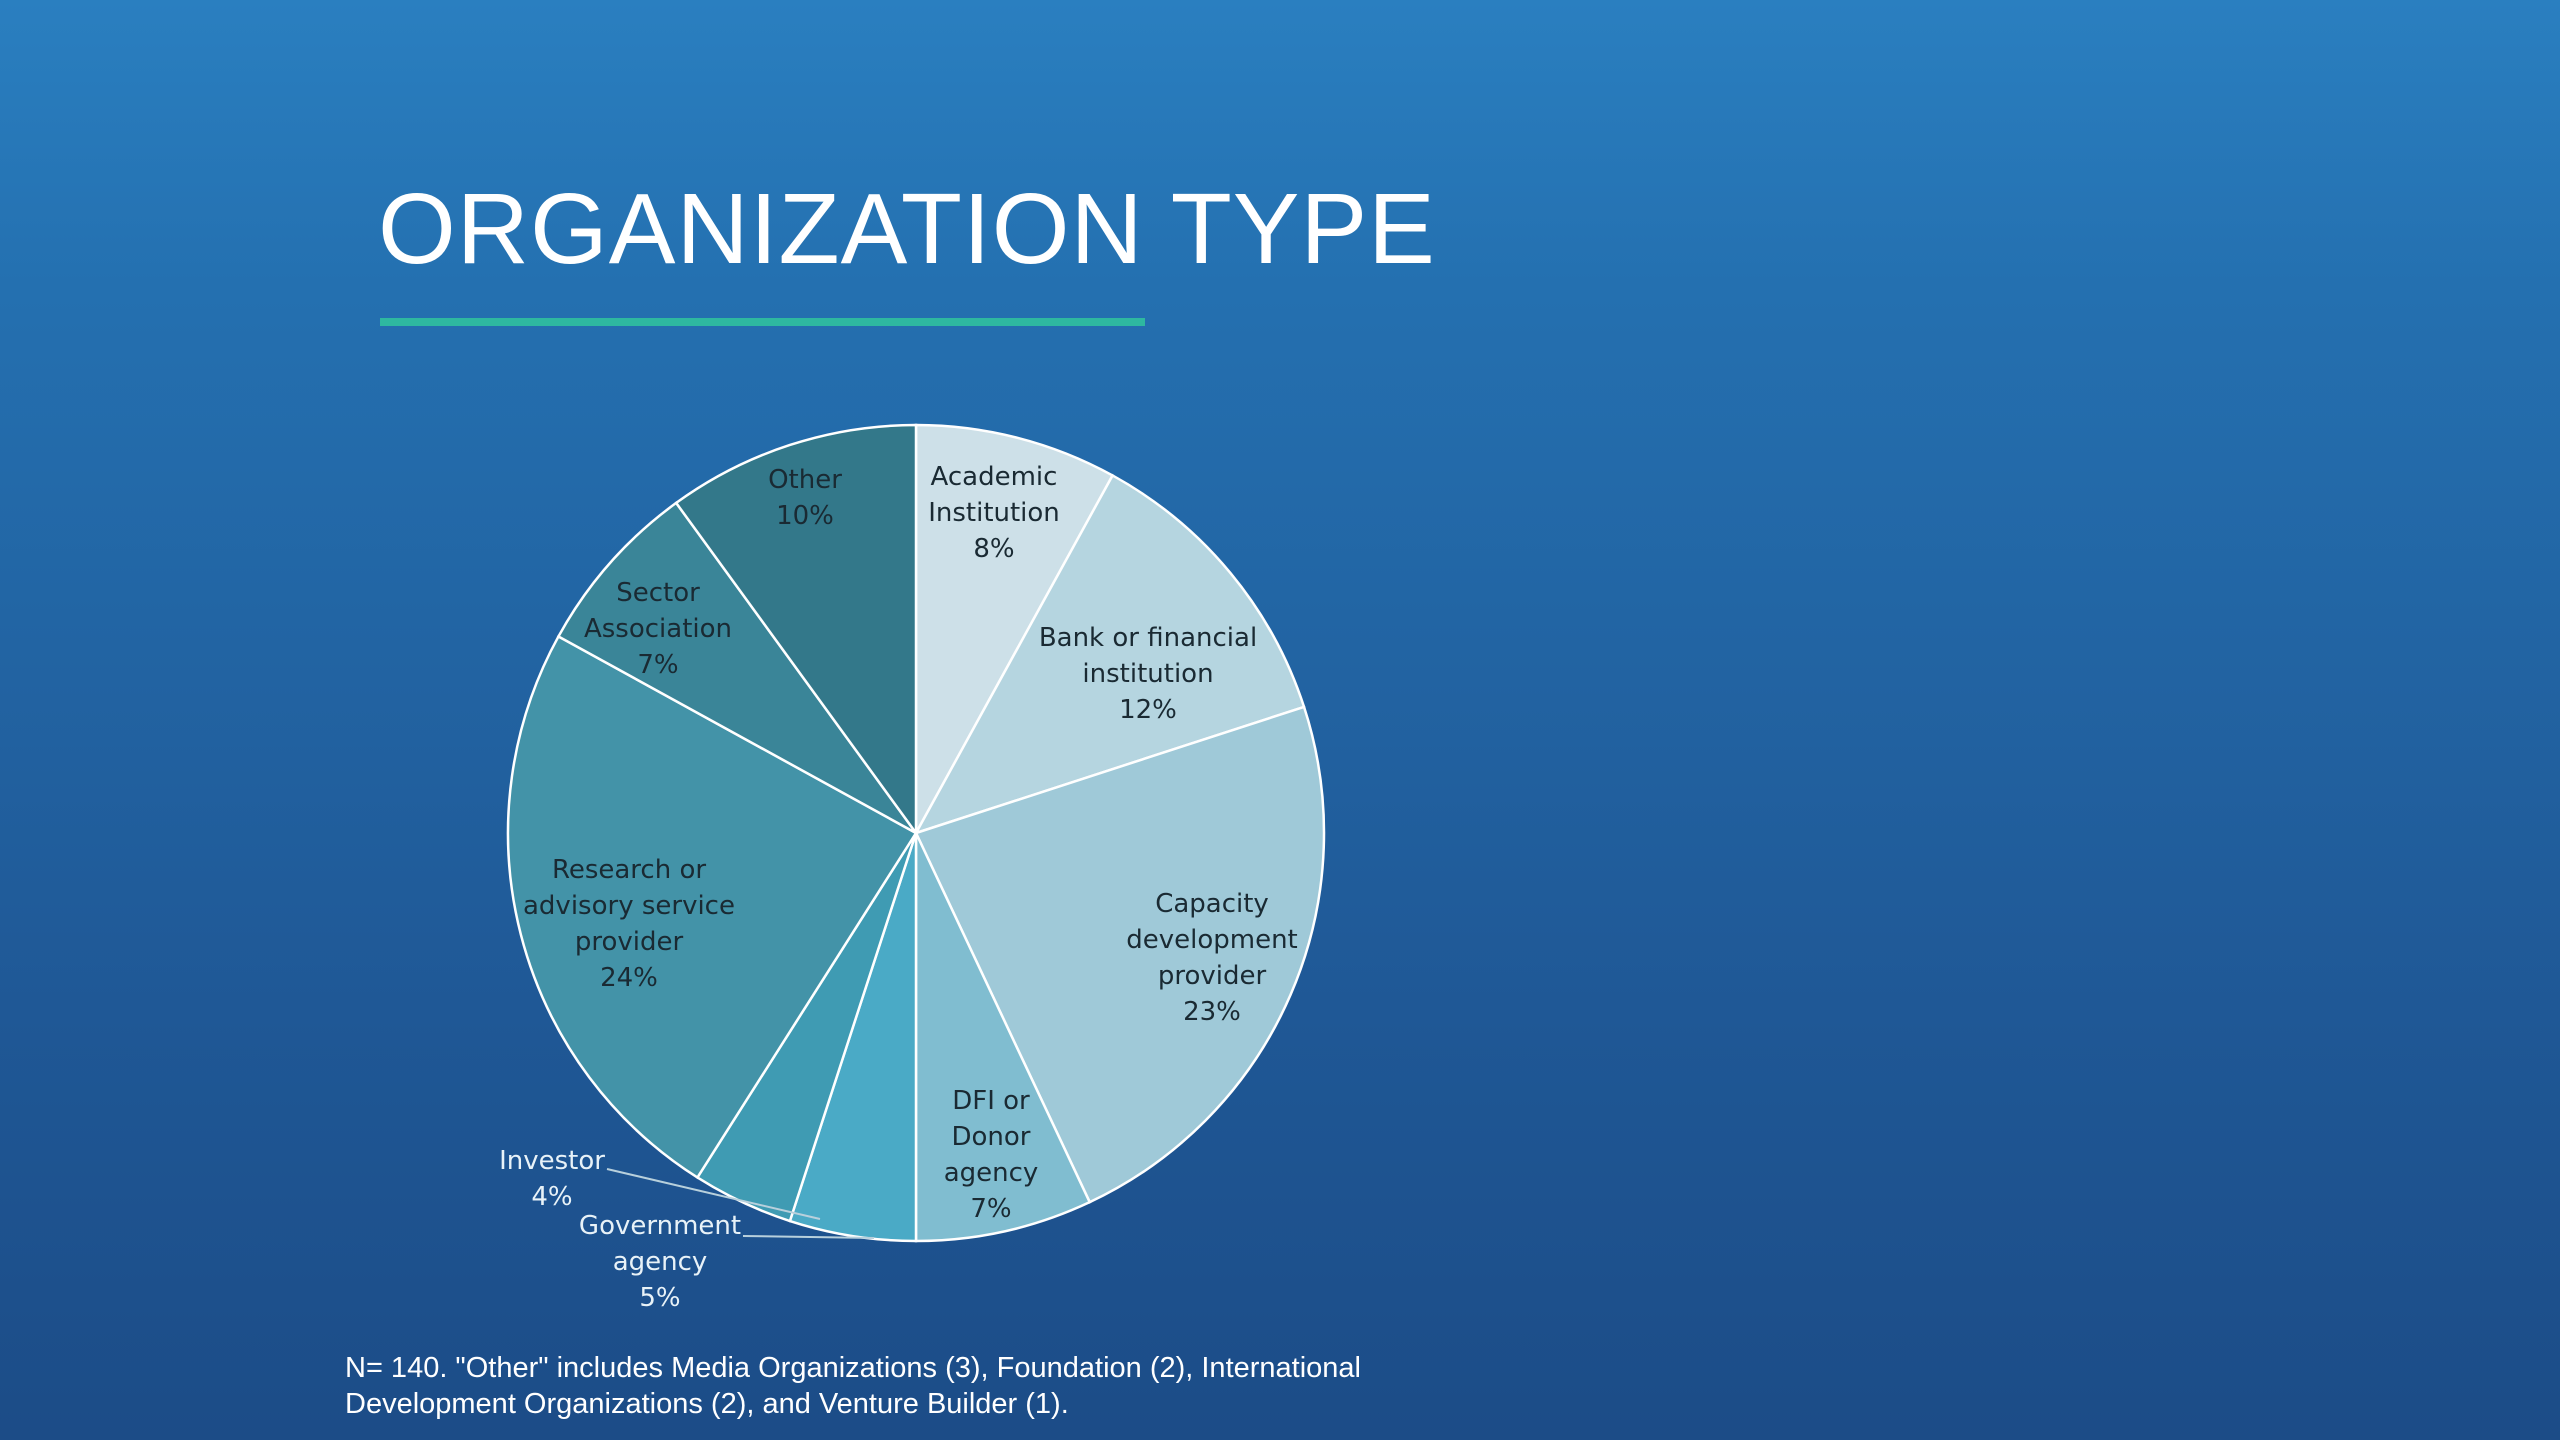  Describe the element at coordinates (1148, 656) in the screenshot. I see `category-label: Bank or financial institution` at that location.